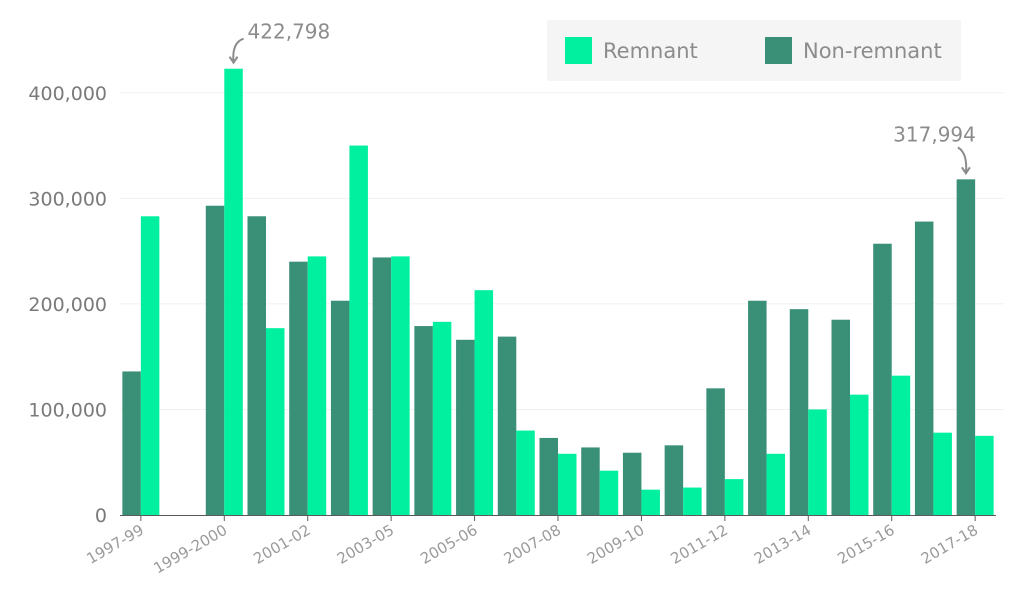 Image resolution: width=1024 pixels, height=597 pixels. I want to click on y-tick-label: 100,000, so click(67, 410).